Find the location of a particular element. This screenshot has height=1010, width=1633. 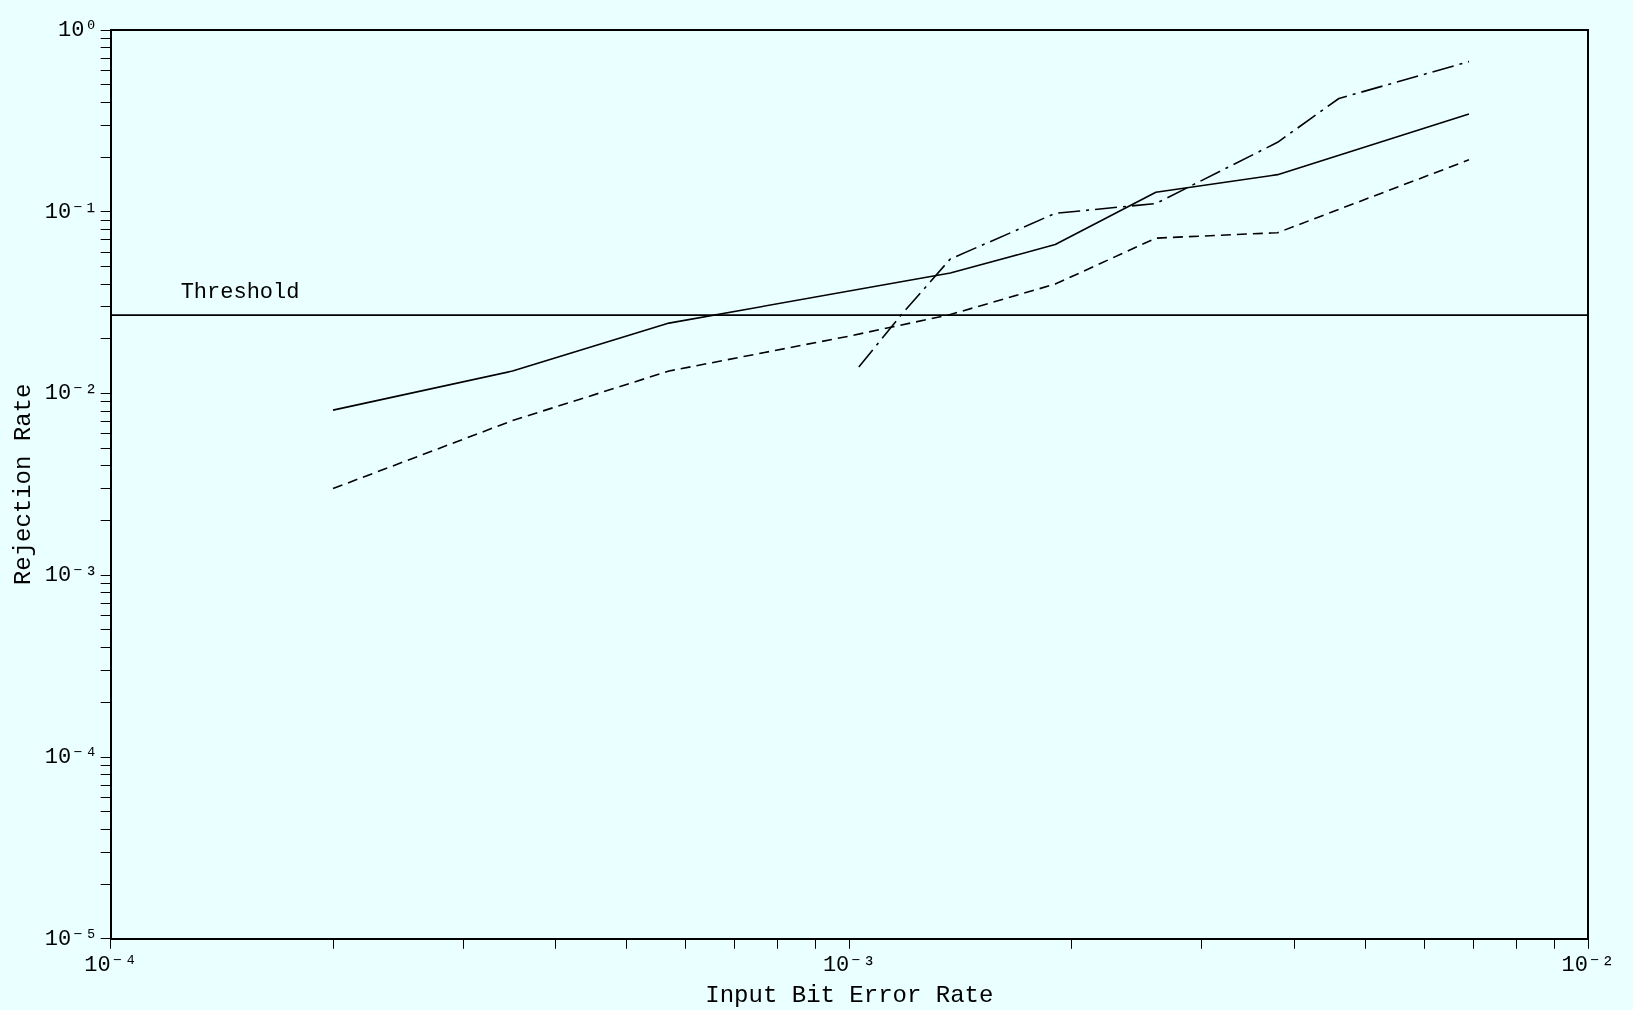

ref-line-label: Threshold is located at coordinates (240, 292).